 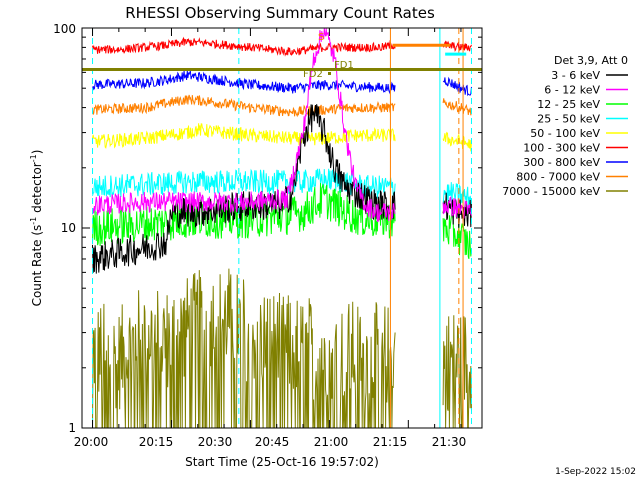 What do you see at coordinates (575, 75) in the screenshot?
I see `legend-label: 3 - 6 keV` at bounding box center [575, 75].